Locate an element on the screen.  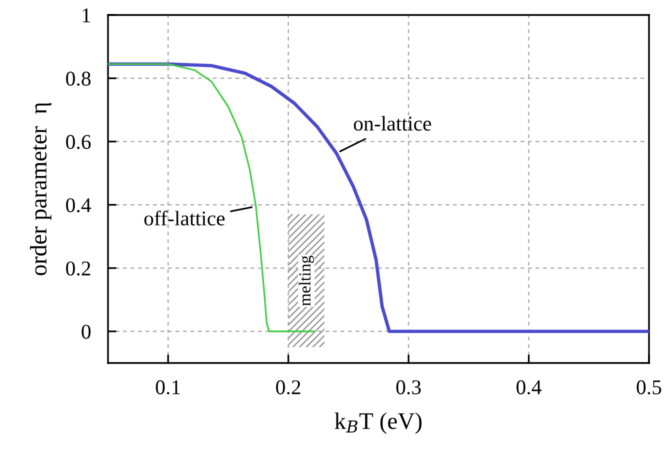
band-label: melting is located at coordinates (306, 281).